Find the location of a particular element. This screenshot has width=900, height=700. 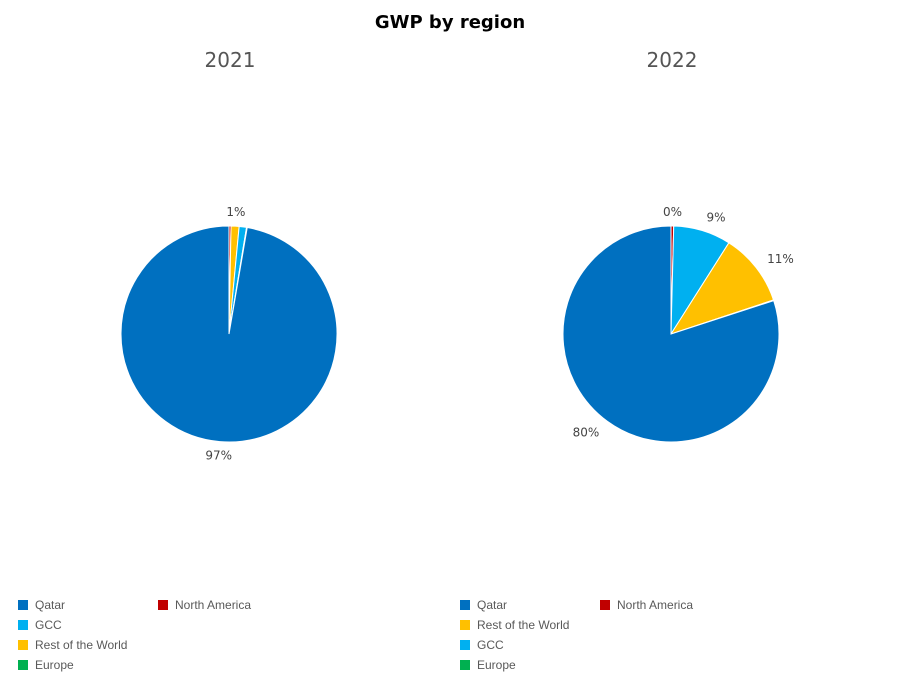

pie-chart-2022: 0% 9% 11% 80% is located at coordinates (678, 324).